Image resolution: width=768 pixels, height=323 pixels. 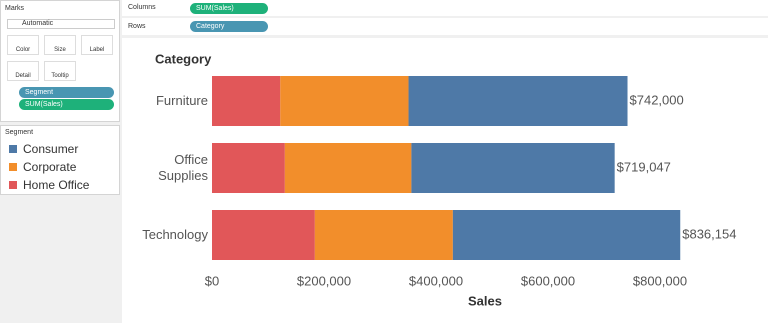 I want to click on legend-card: Segment Consumer Corporate Home Office, so click(x=60, y=160).